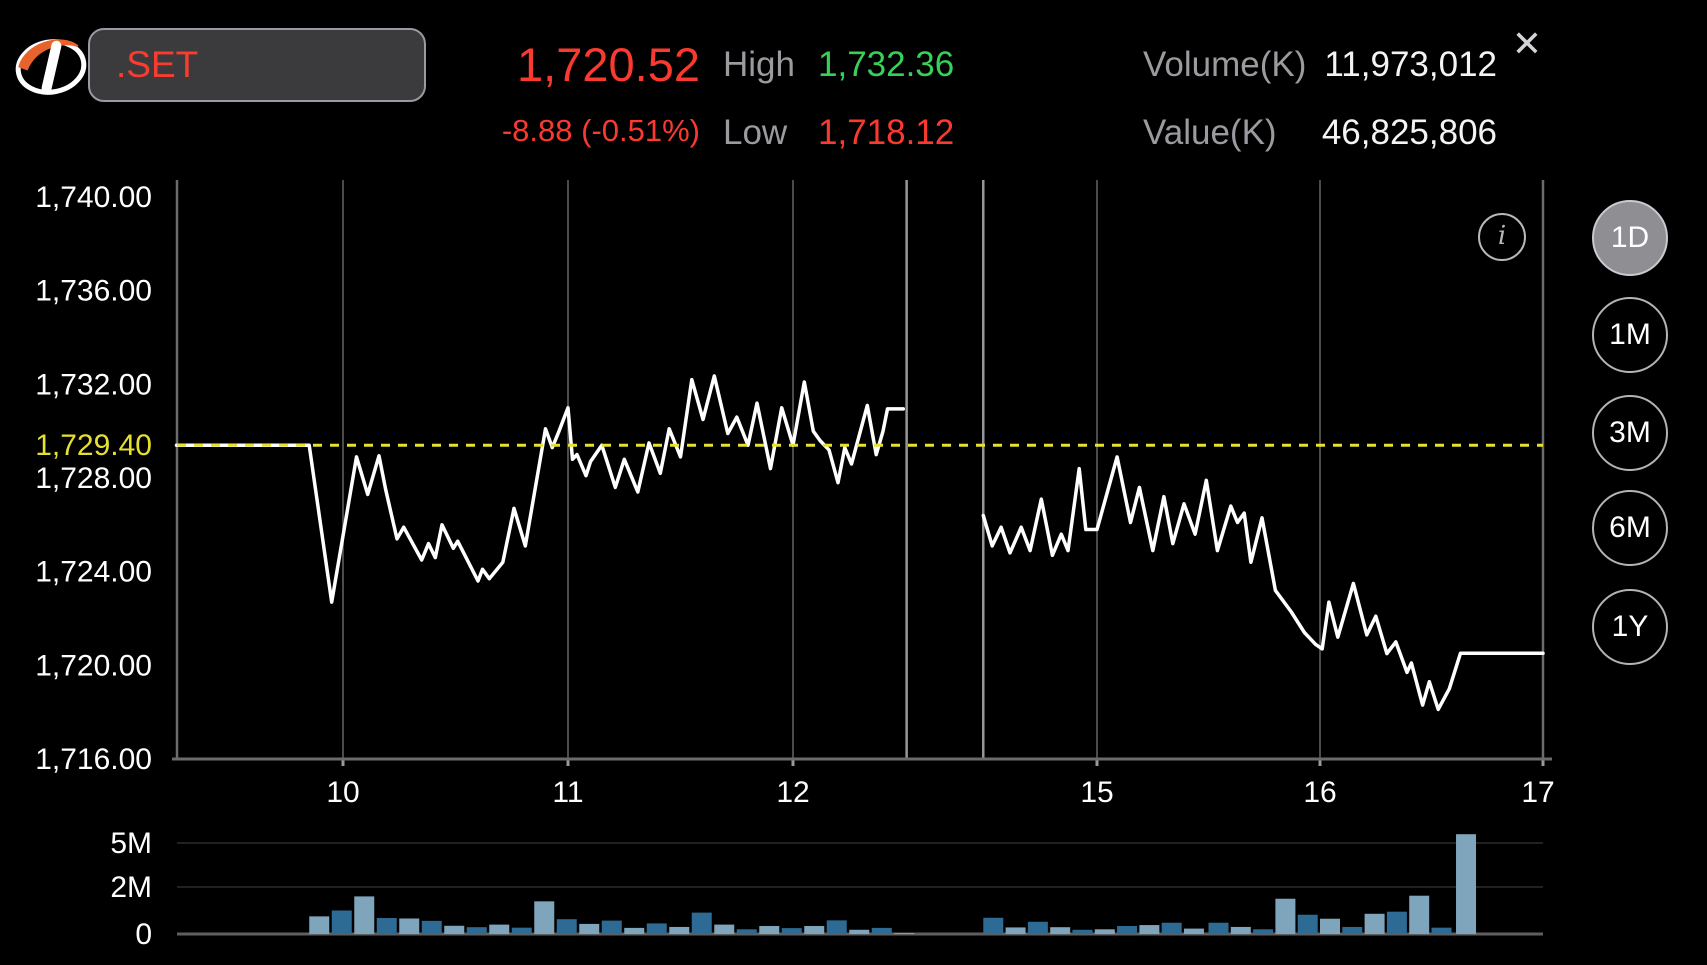  What do you see at coordinates (1630, 627) in the screenshot?
I see `range-button-1y: 1Y` at bounding box center [1630, 627].